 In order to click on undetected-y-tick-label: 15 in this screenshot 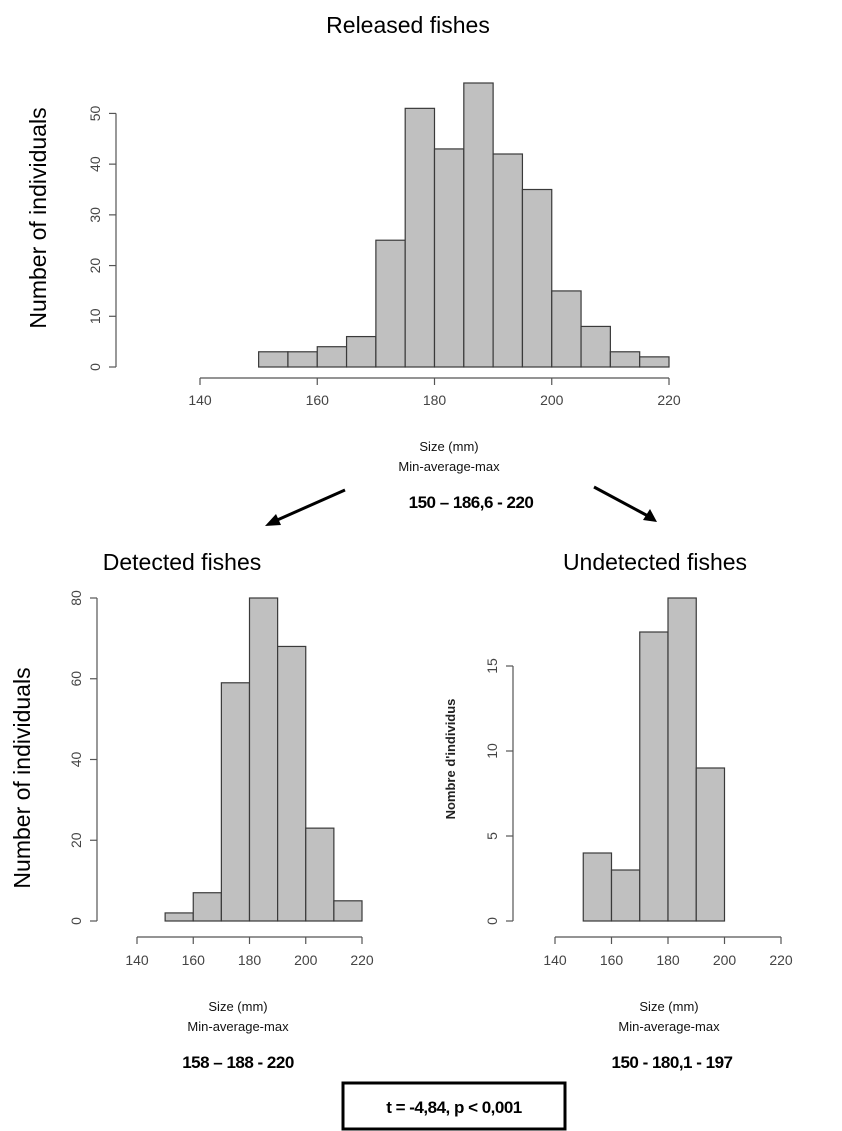, I will do `click(492, 666)`.